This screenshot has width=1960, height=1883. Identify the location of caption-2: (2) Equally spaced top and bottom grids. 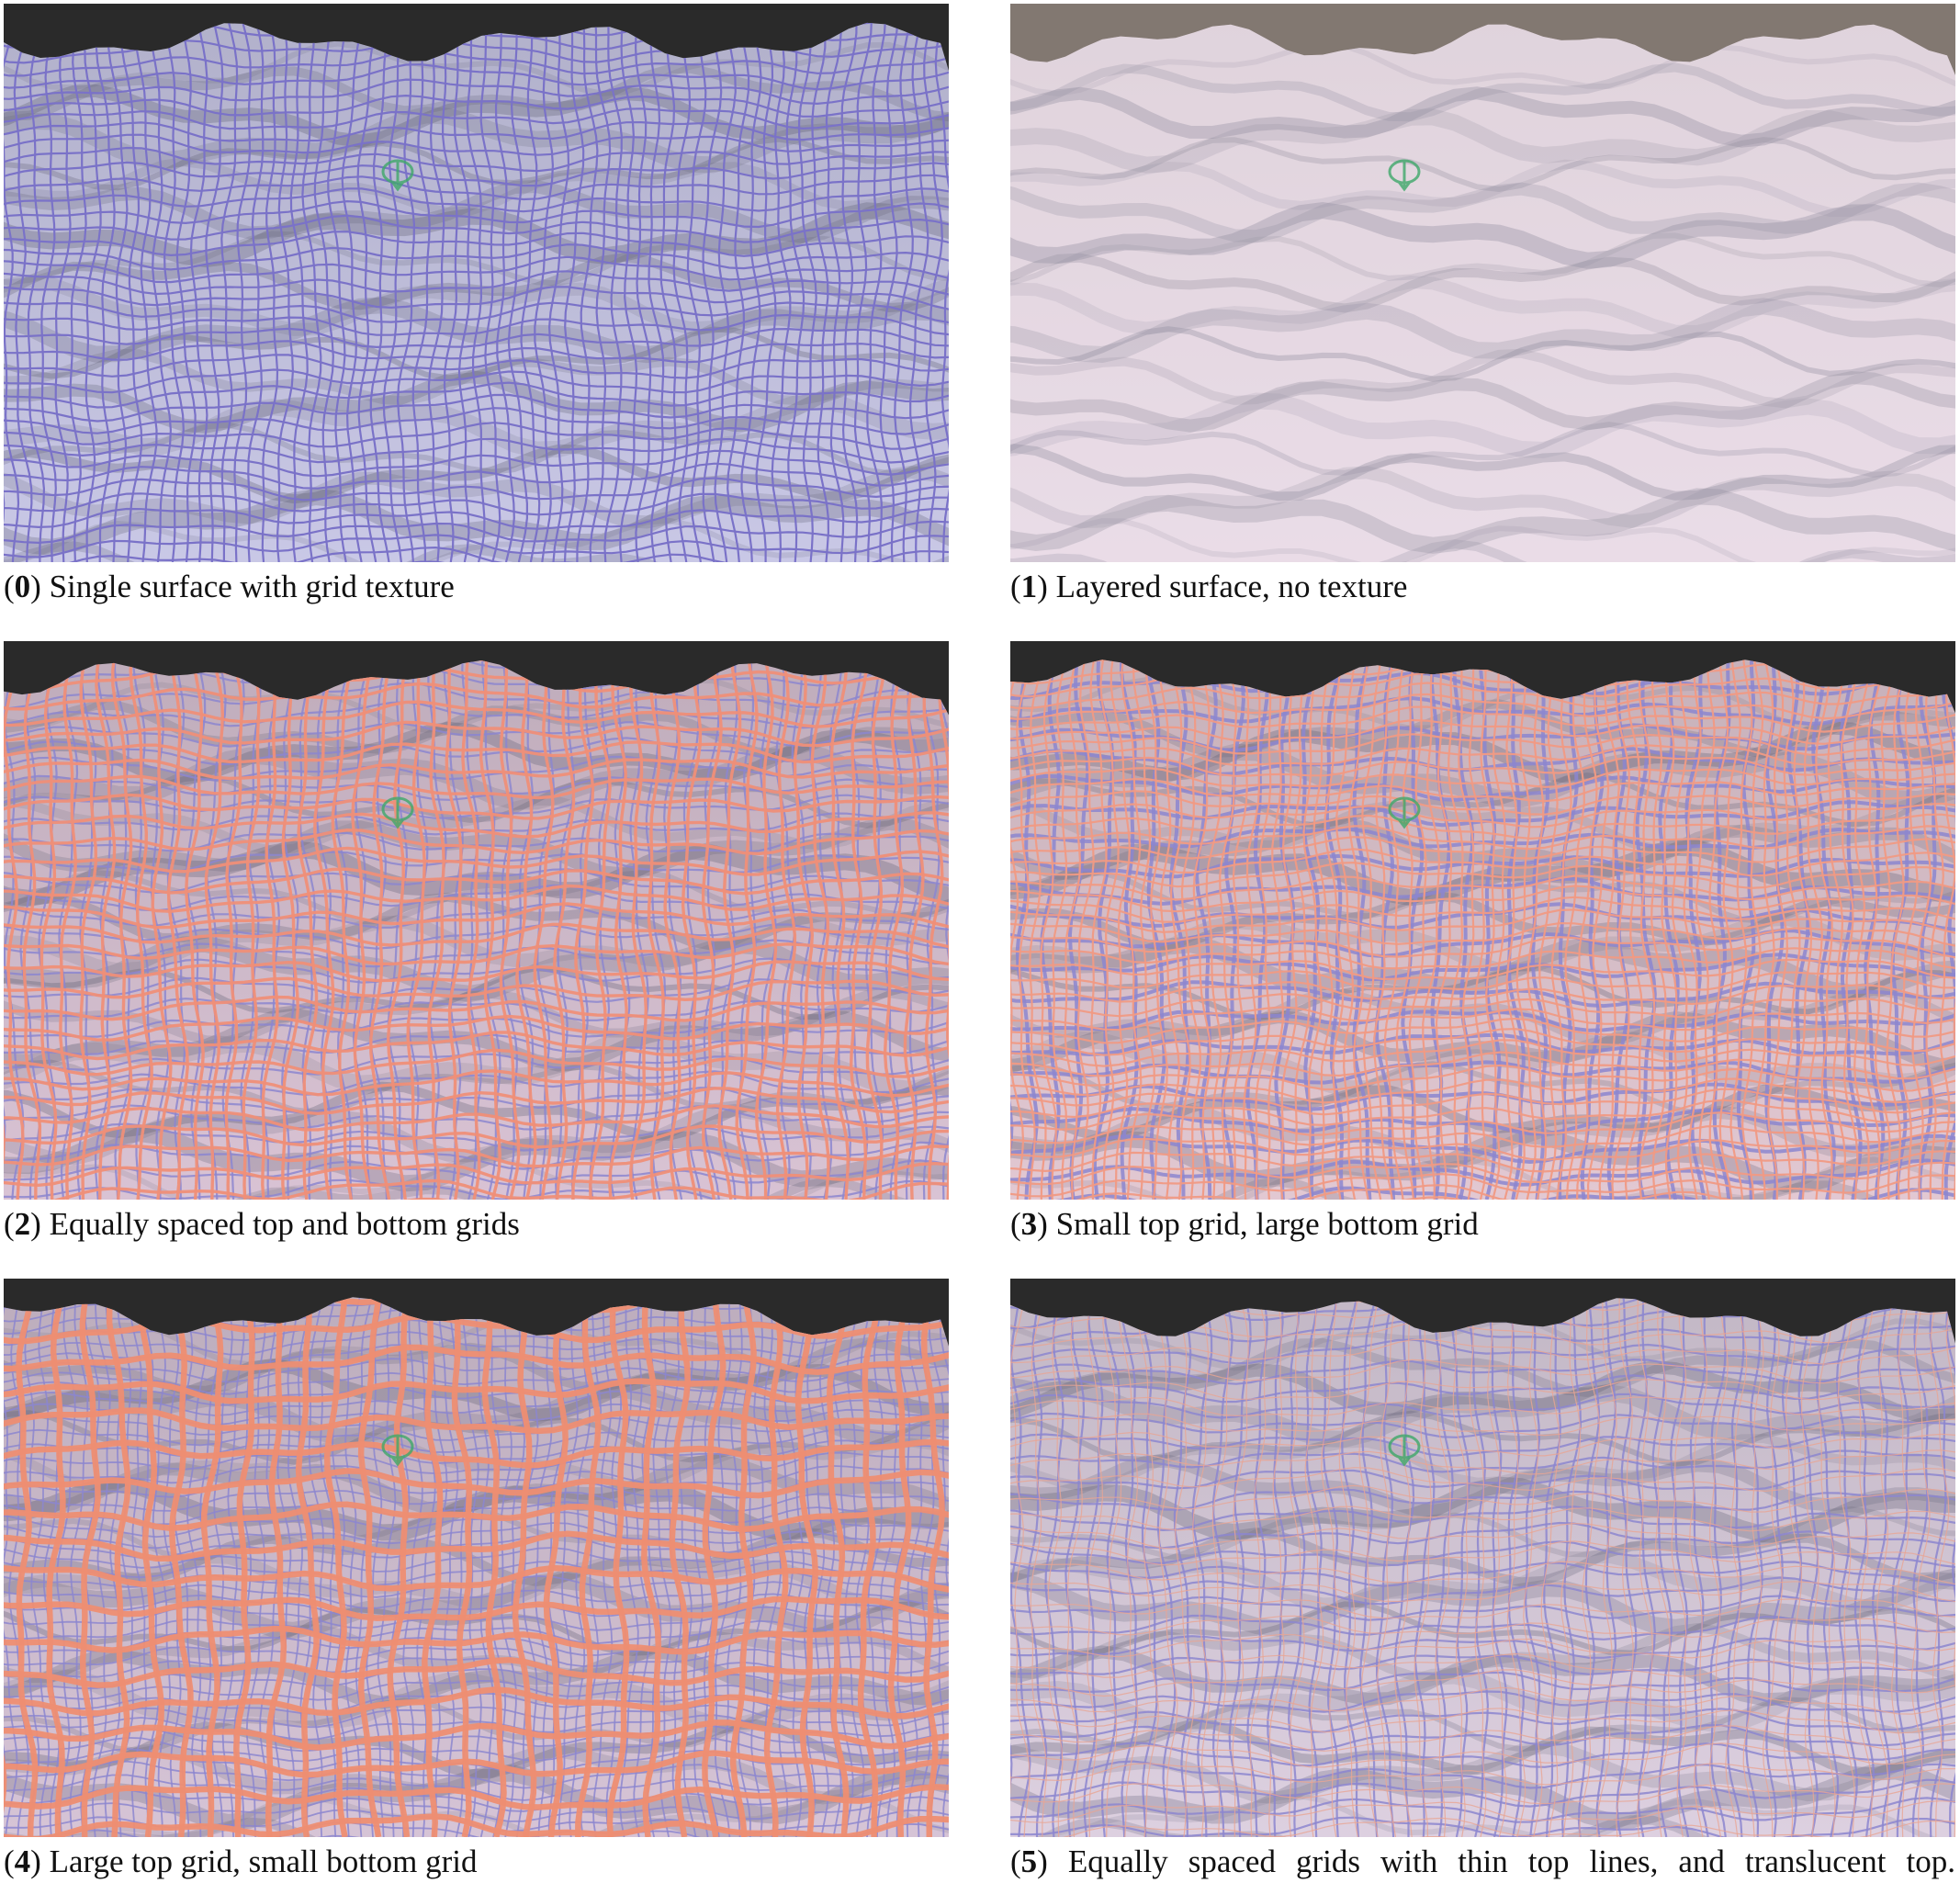
(262, 1224).